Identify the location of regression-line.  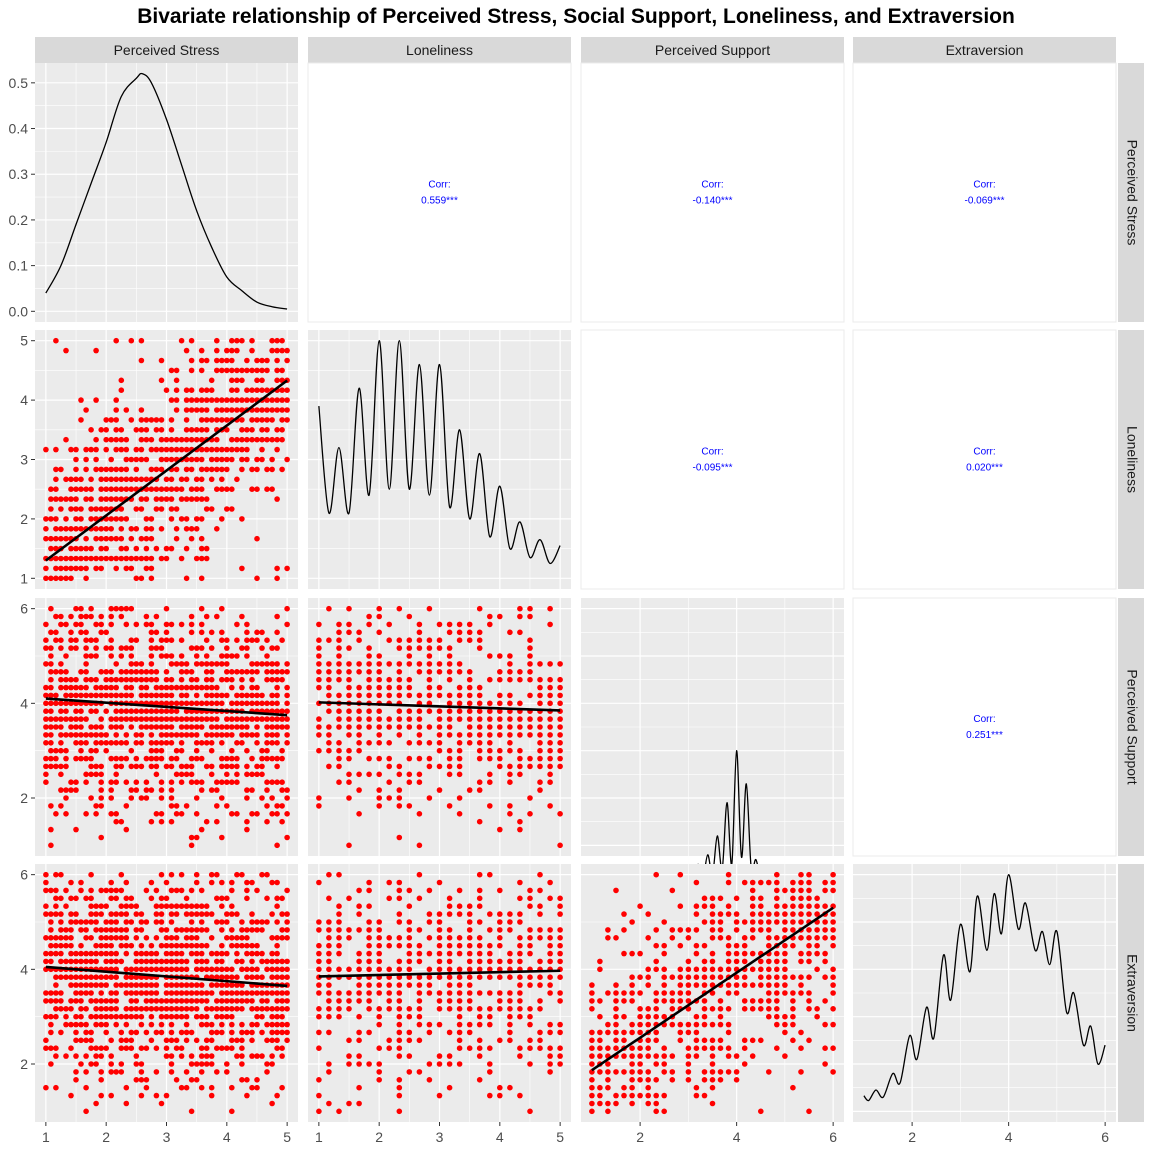
(439, 706).